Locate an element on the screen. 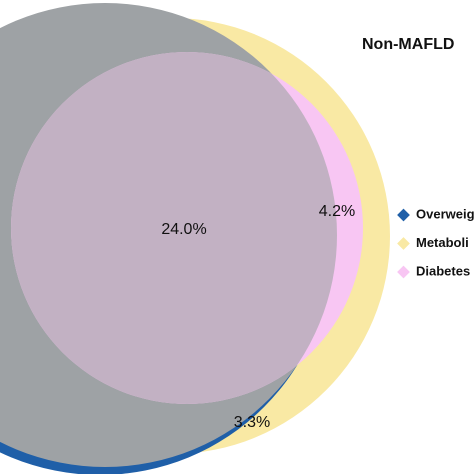 The image size is (474, 474). region-label: 4.2% is located at coordinates (337, 211).